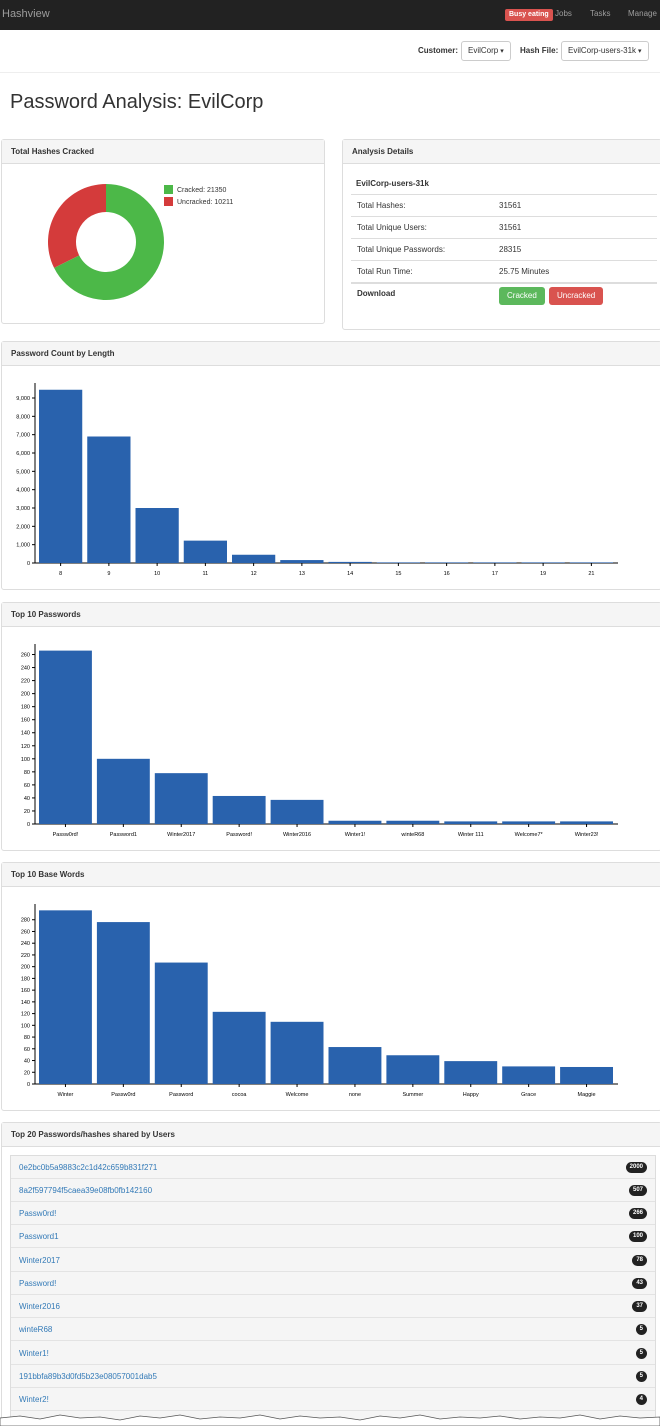 The image size is (660, 1426). I want to click on detail-value: 31561, so click(510, 205).